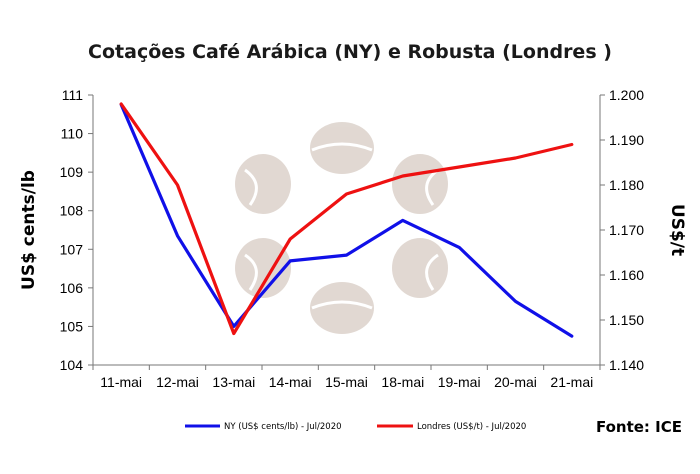 The height and width of the screenshot is (474, 700). I want to click on right-tick-label: 1.170, so click(626, 230).